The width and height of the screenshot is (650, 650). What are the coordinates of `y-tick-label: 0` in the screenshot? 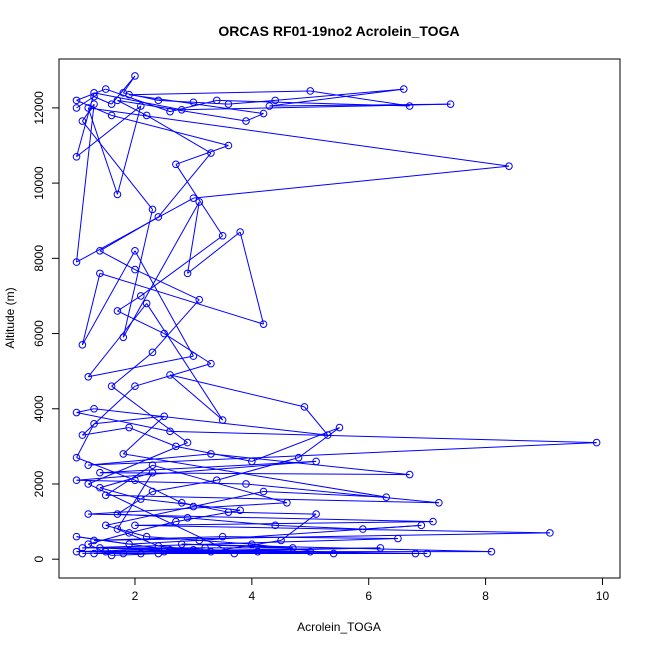 It's located at (39, 559).